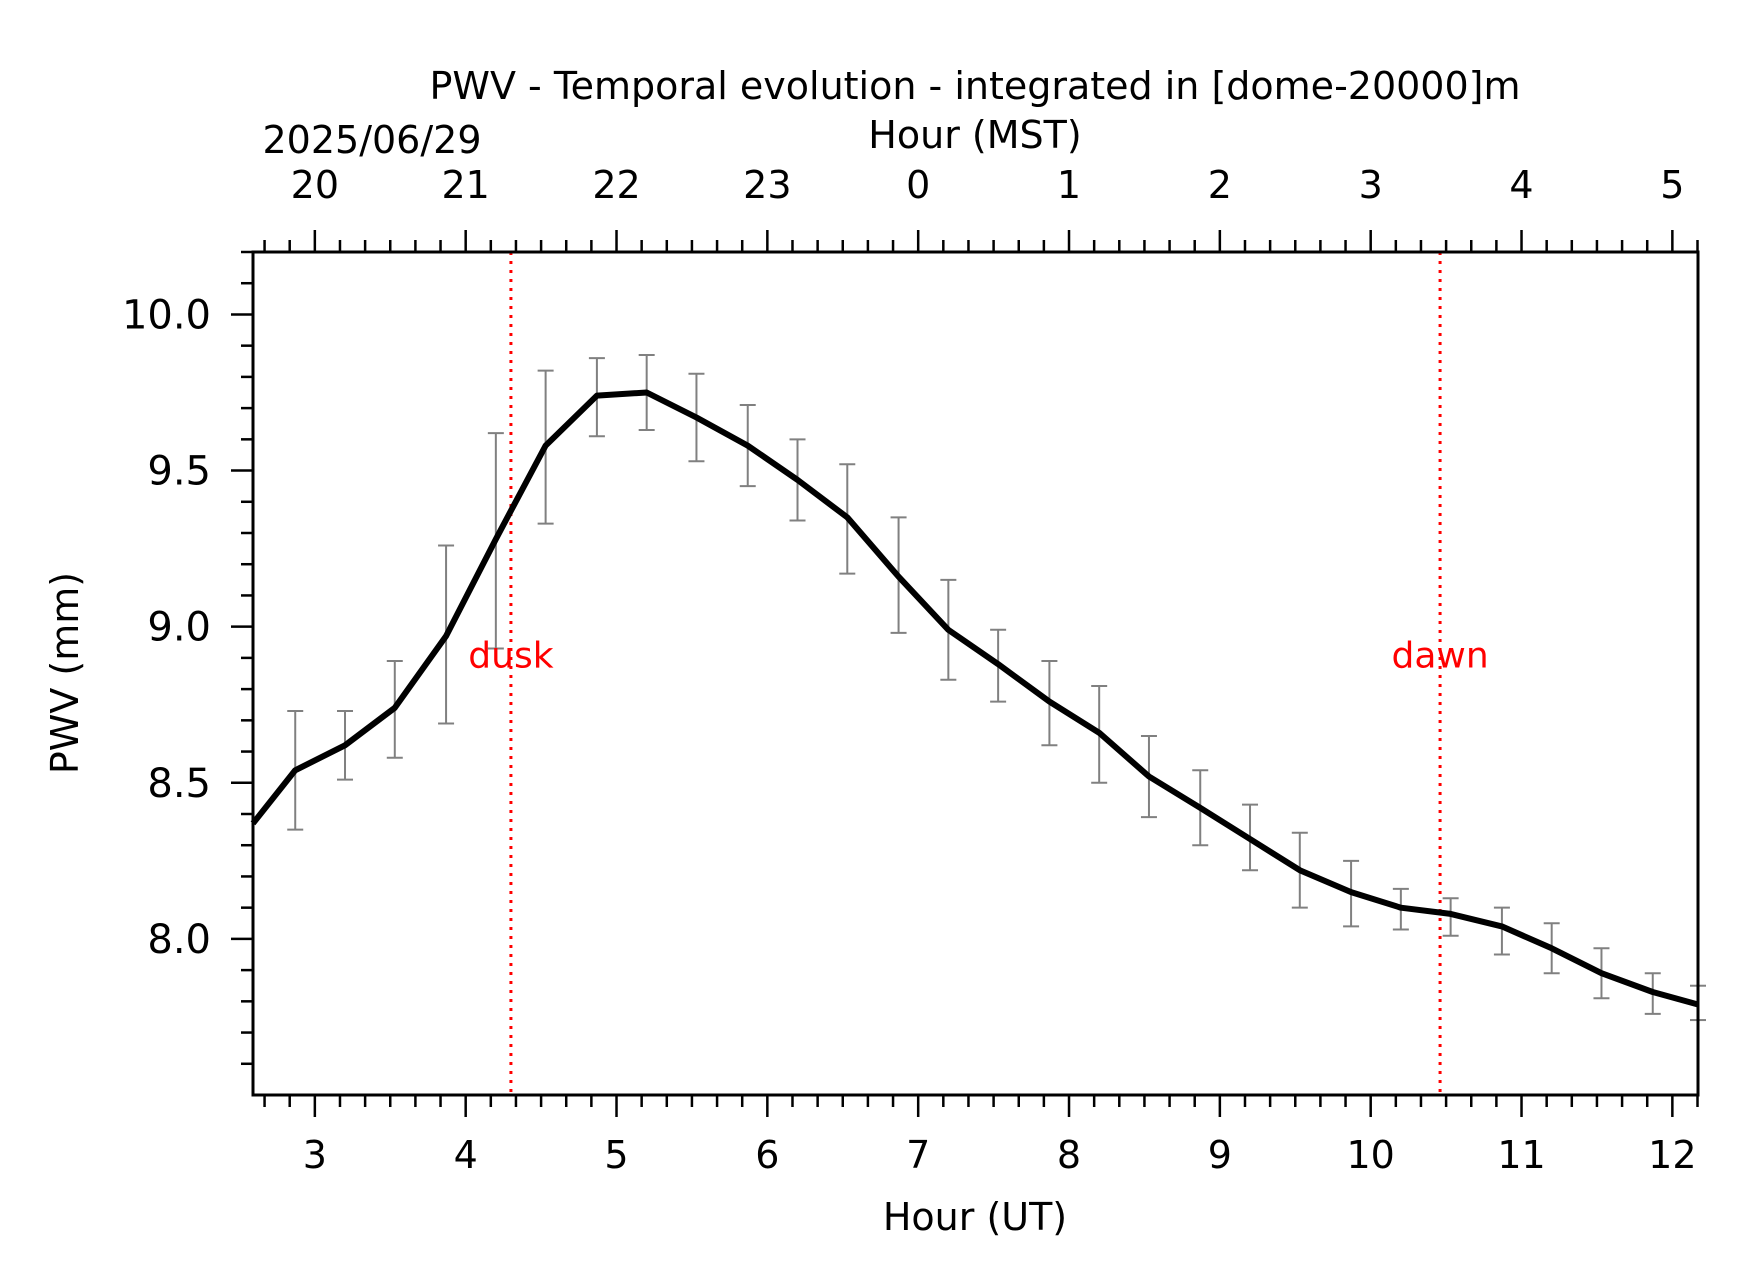 This screenshot has width=1742, height=1282. I want to click on y-tick-label: 8.5, so click(179, 784).